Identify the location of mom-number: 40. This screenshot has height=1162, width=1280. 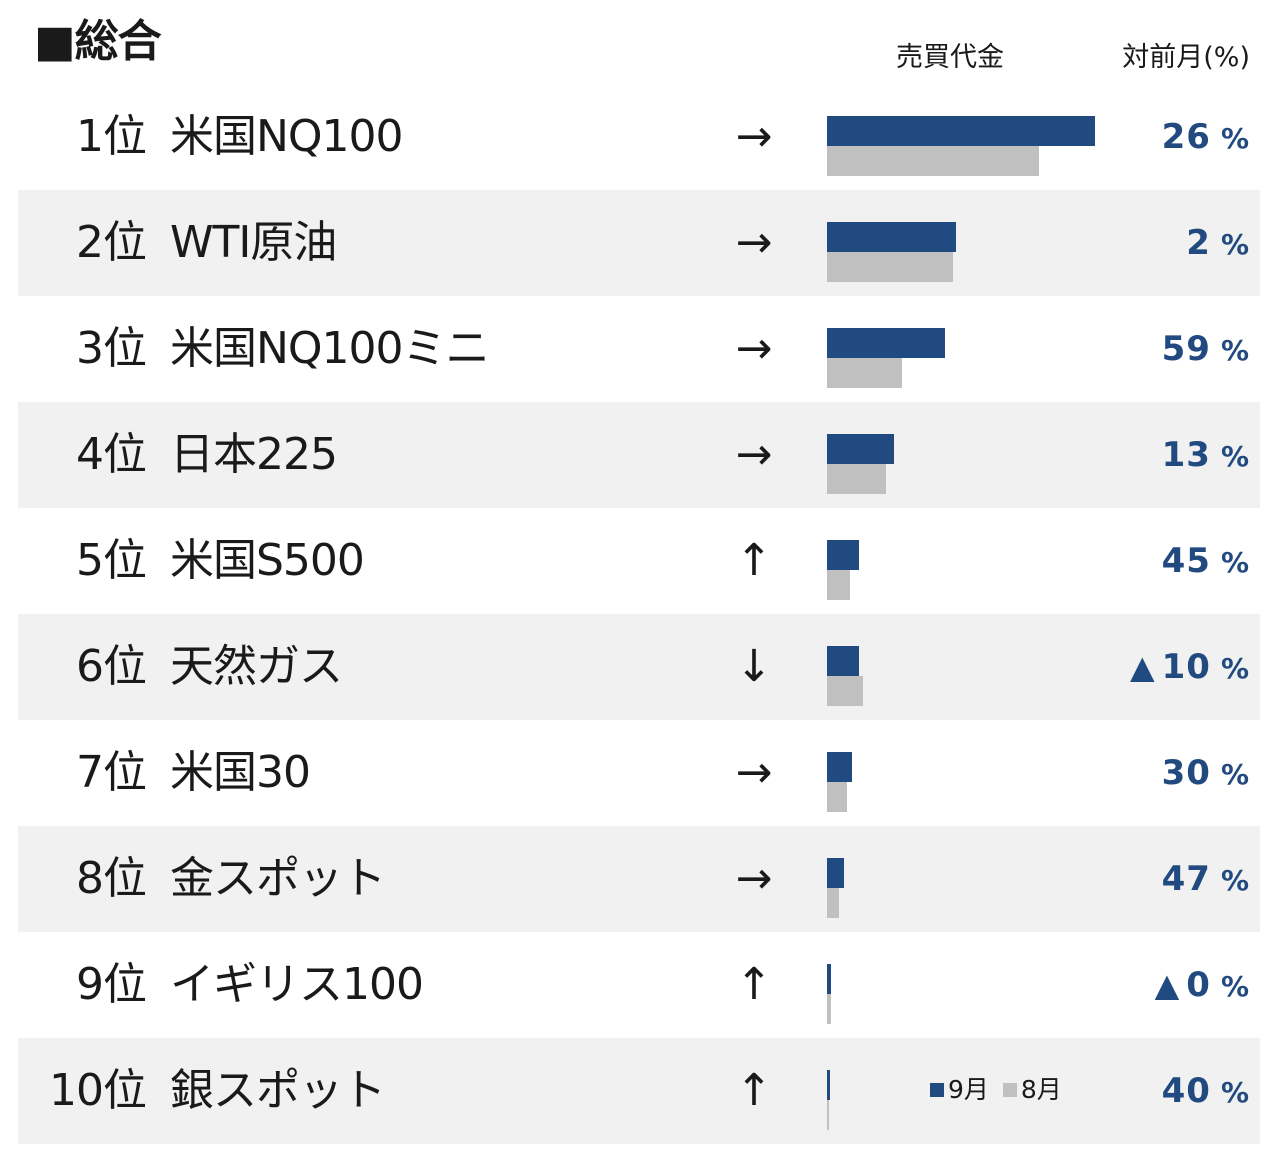
(1186, 1091).